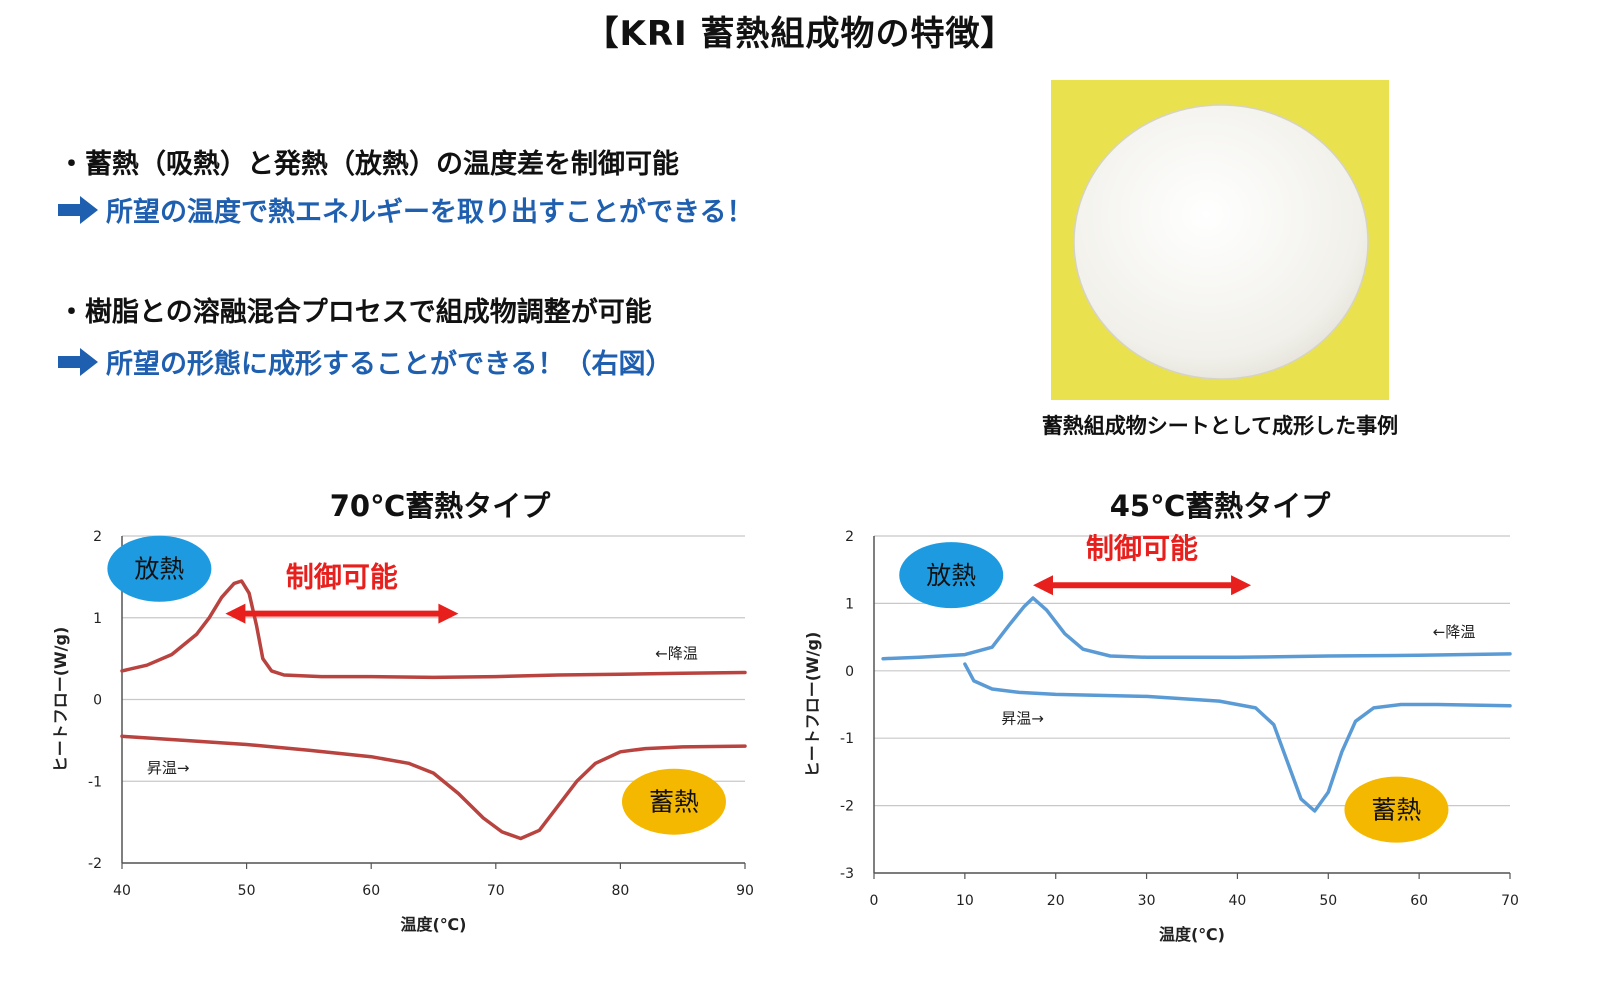  I want to click on chart1-endotherm-badge, so click(673, 801).